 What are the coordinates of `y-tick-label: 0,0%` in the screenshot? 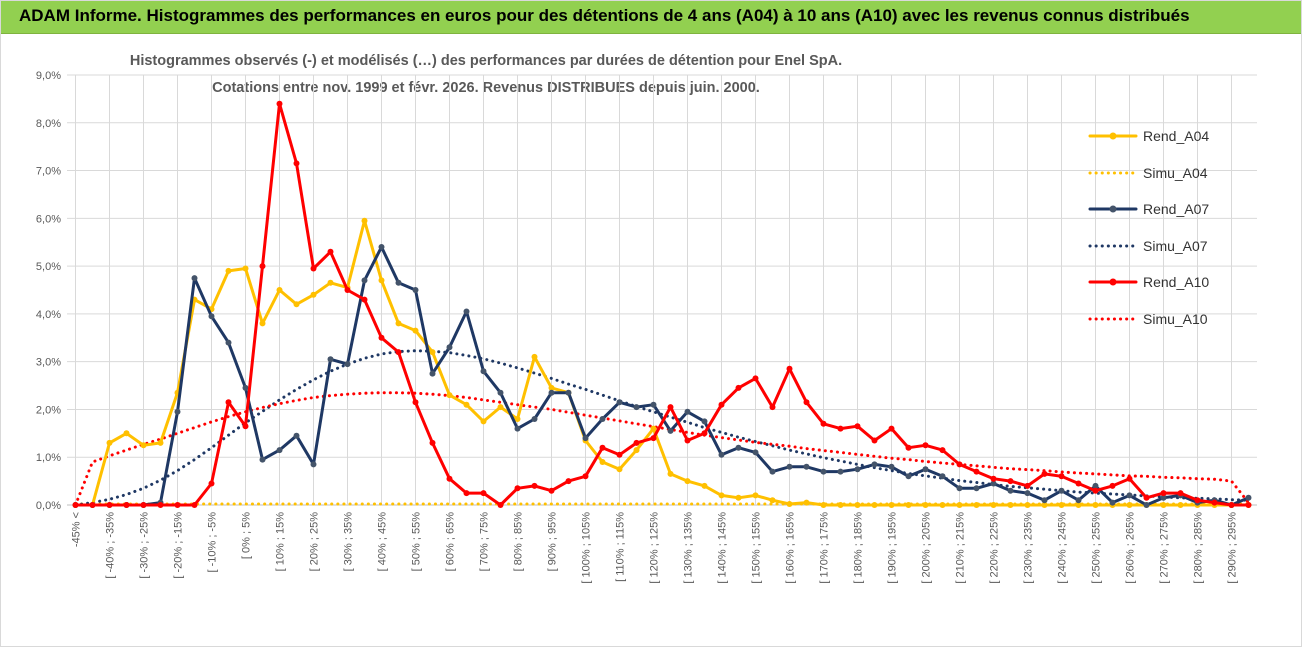 It's located at (48, 506).